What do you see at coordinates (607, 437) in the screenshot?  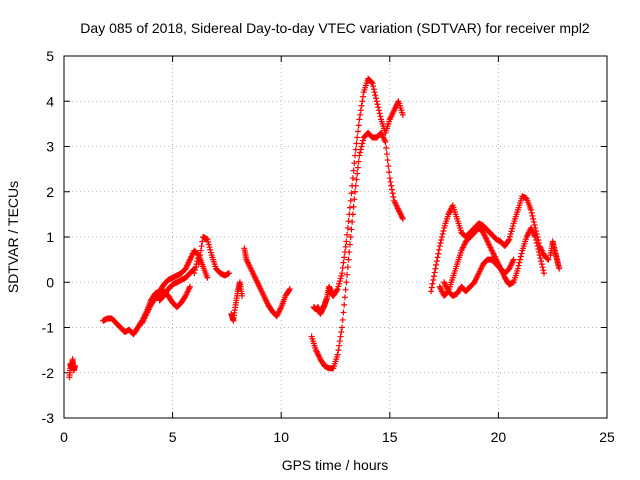 I see `x-tick-label: 25` at bounding box center [607, 437].